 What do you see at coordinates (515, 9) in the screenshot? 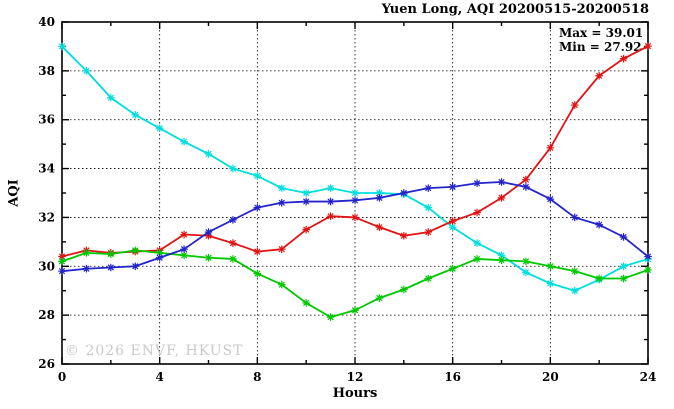
I see `chart-title: Yuen Long, AQI 20200515-20200518` at bounding box center [515, 9].